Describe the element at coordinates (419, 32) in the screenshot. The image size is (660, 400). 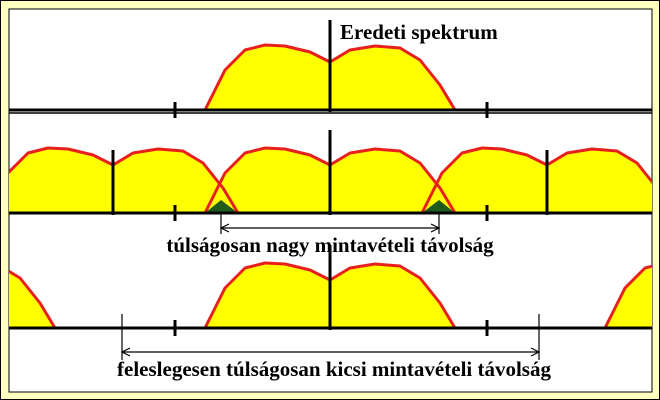
I see `label: Eredeti spektrum` at that location.